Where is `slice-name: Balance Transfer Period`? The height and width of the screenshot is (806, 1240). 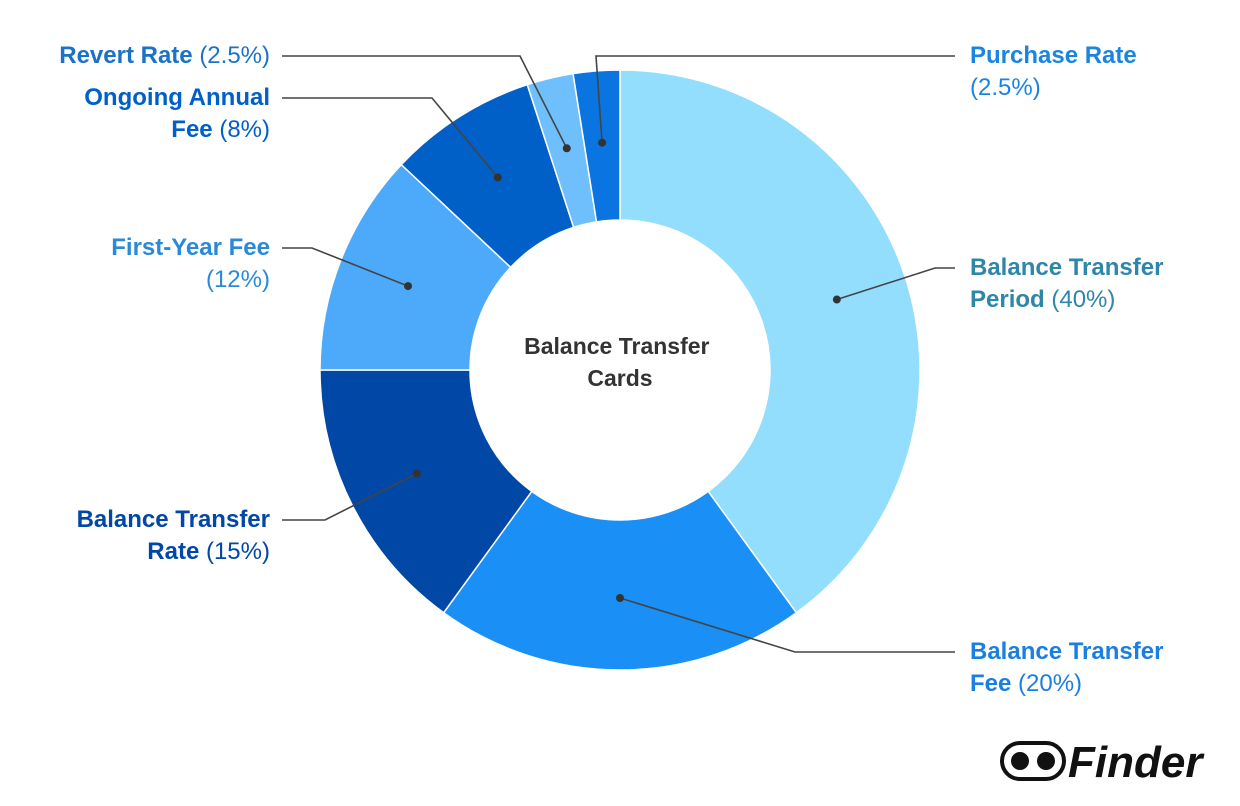 slice-name: Balance Transfer Period is located at coordinates (1067, 283).